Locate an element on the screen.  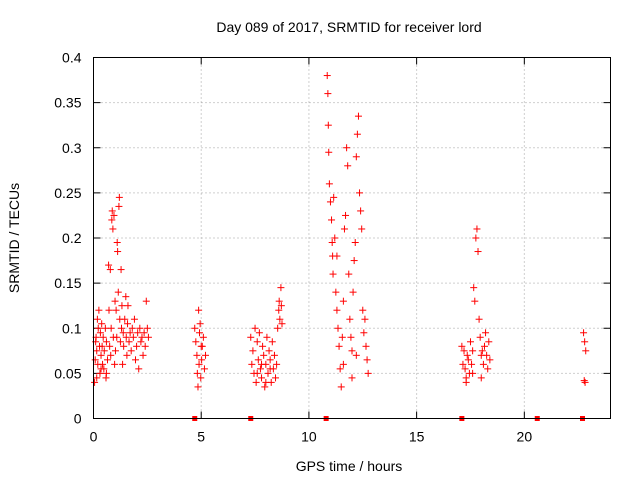
x-tick-label: 5 is located at coordinates (201, 437).